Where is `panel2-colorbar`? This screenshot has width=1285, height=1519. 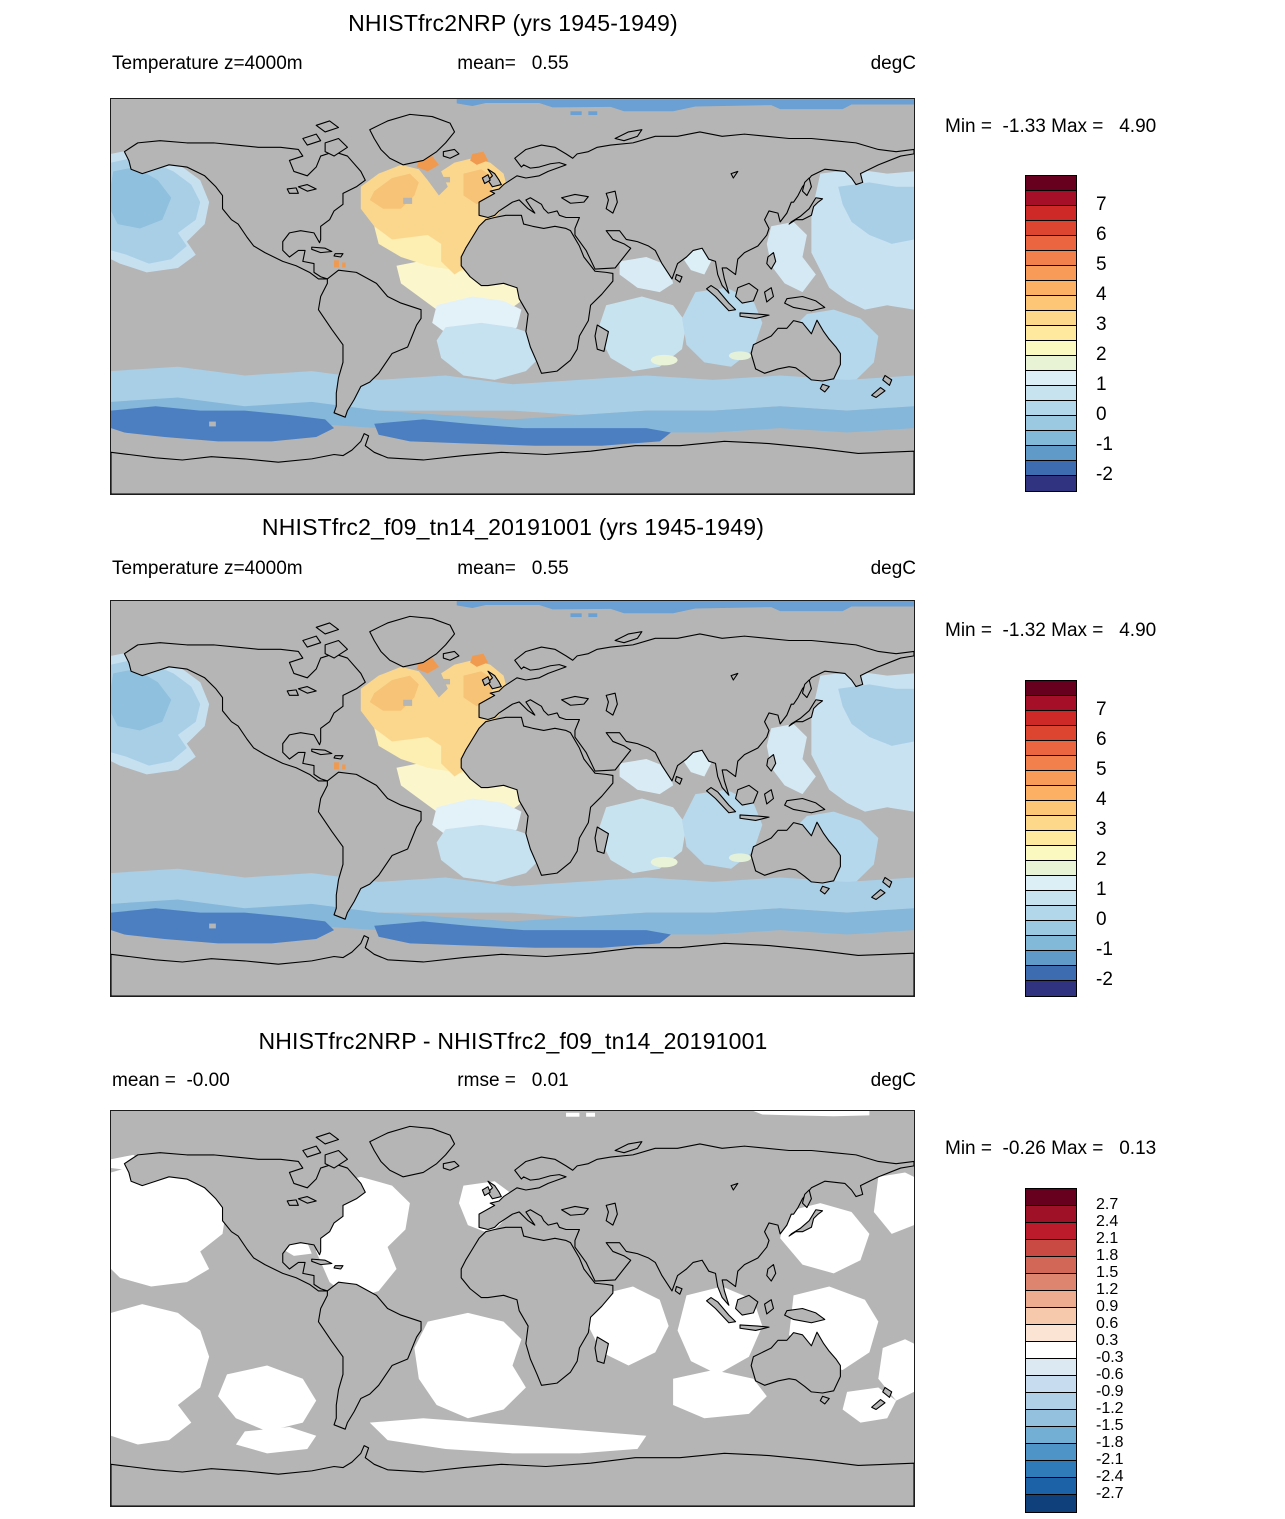
panel2-colorbar is located at coordinates (1051, 838).